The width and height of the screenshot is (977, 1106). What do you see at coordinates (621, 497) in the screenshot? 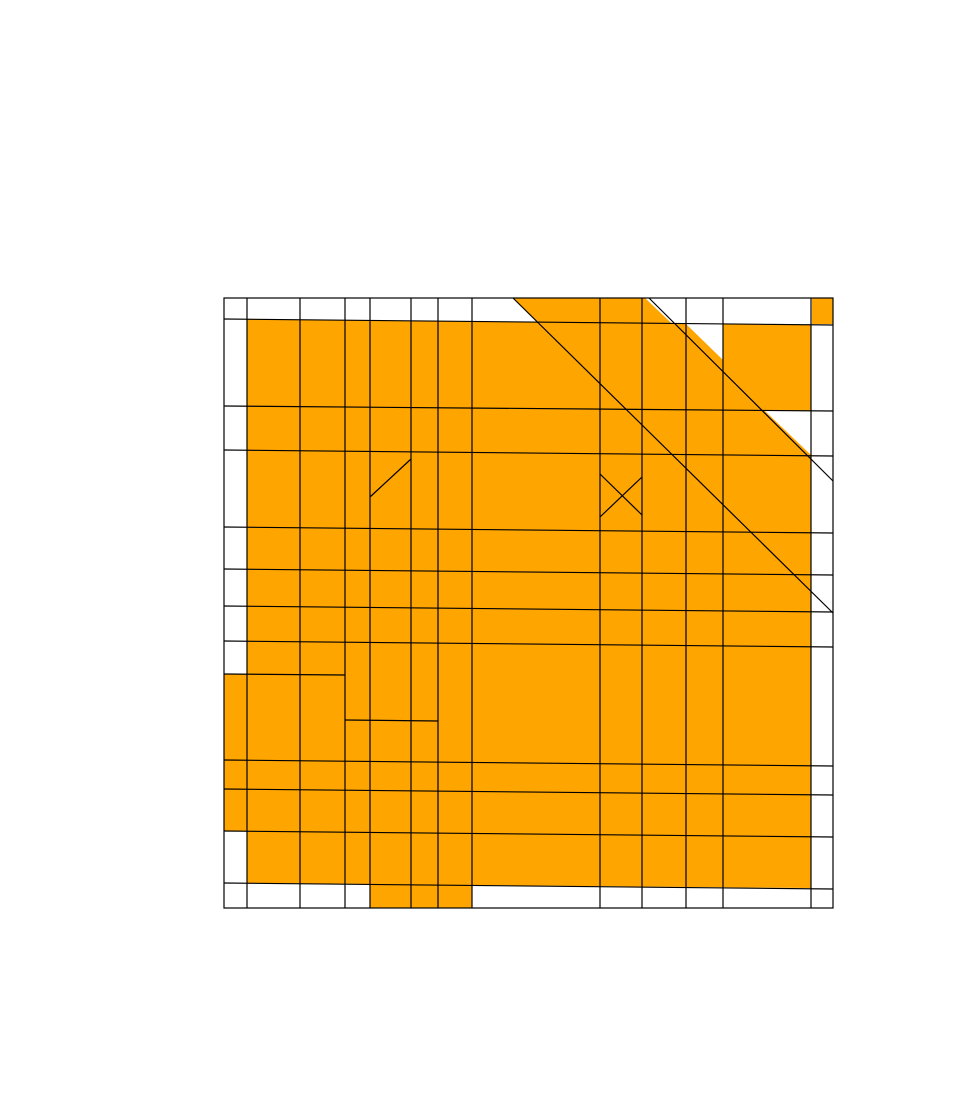
I see `small-cross-b` at bounding box center [621, 497].